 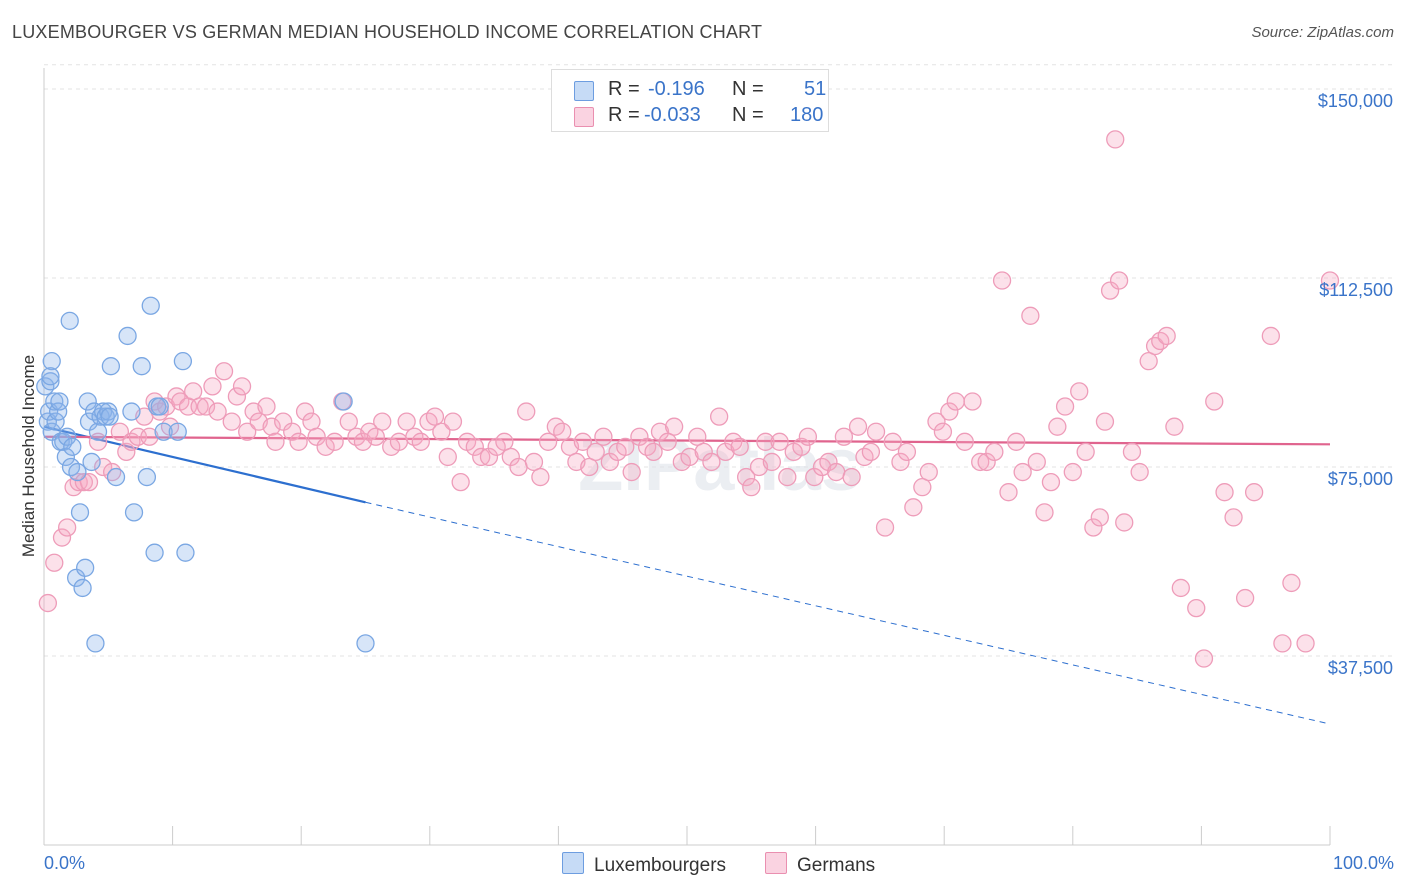 What do you see at coordinates (820, 864) in the screenshot?
I see `series-legend-germans: Germans` at bounding box center [820, 864].